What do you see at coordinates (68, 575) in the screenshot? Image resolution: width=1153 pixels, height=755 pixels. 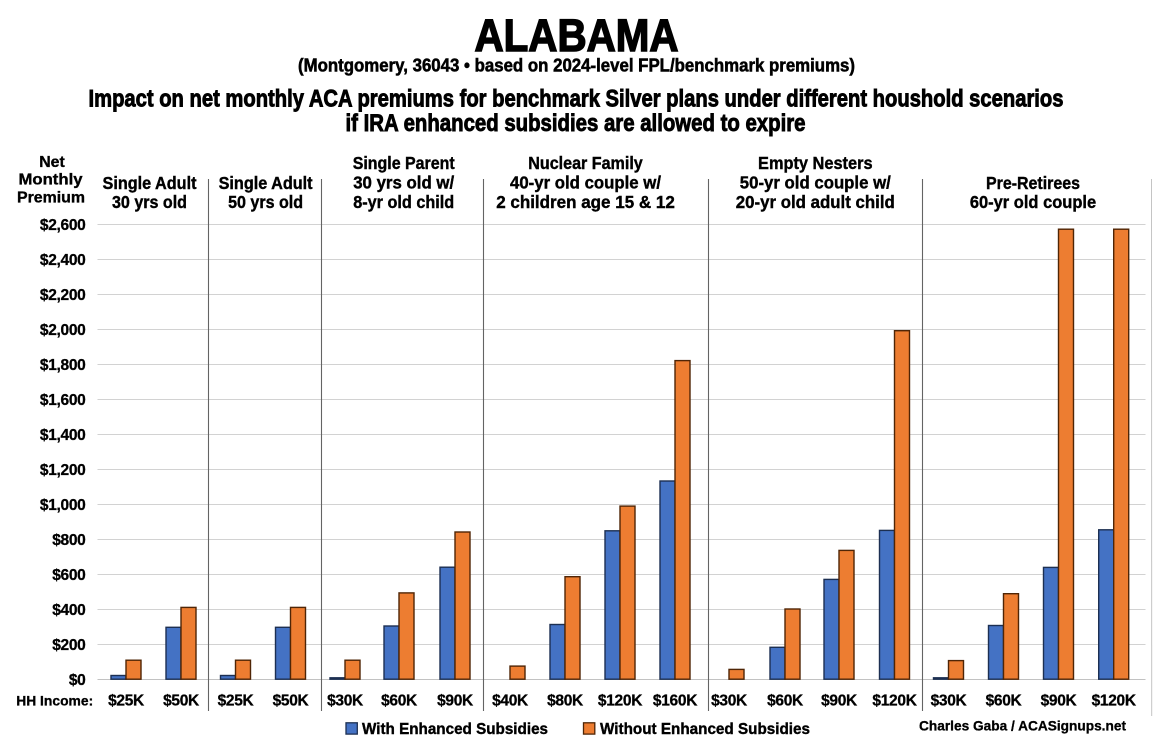 I see `svg-text: $600` at bounding box center [68, 575].